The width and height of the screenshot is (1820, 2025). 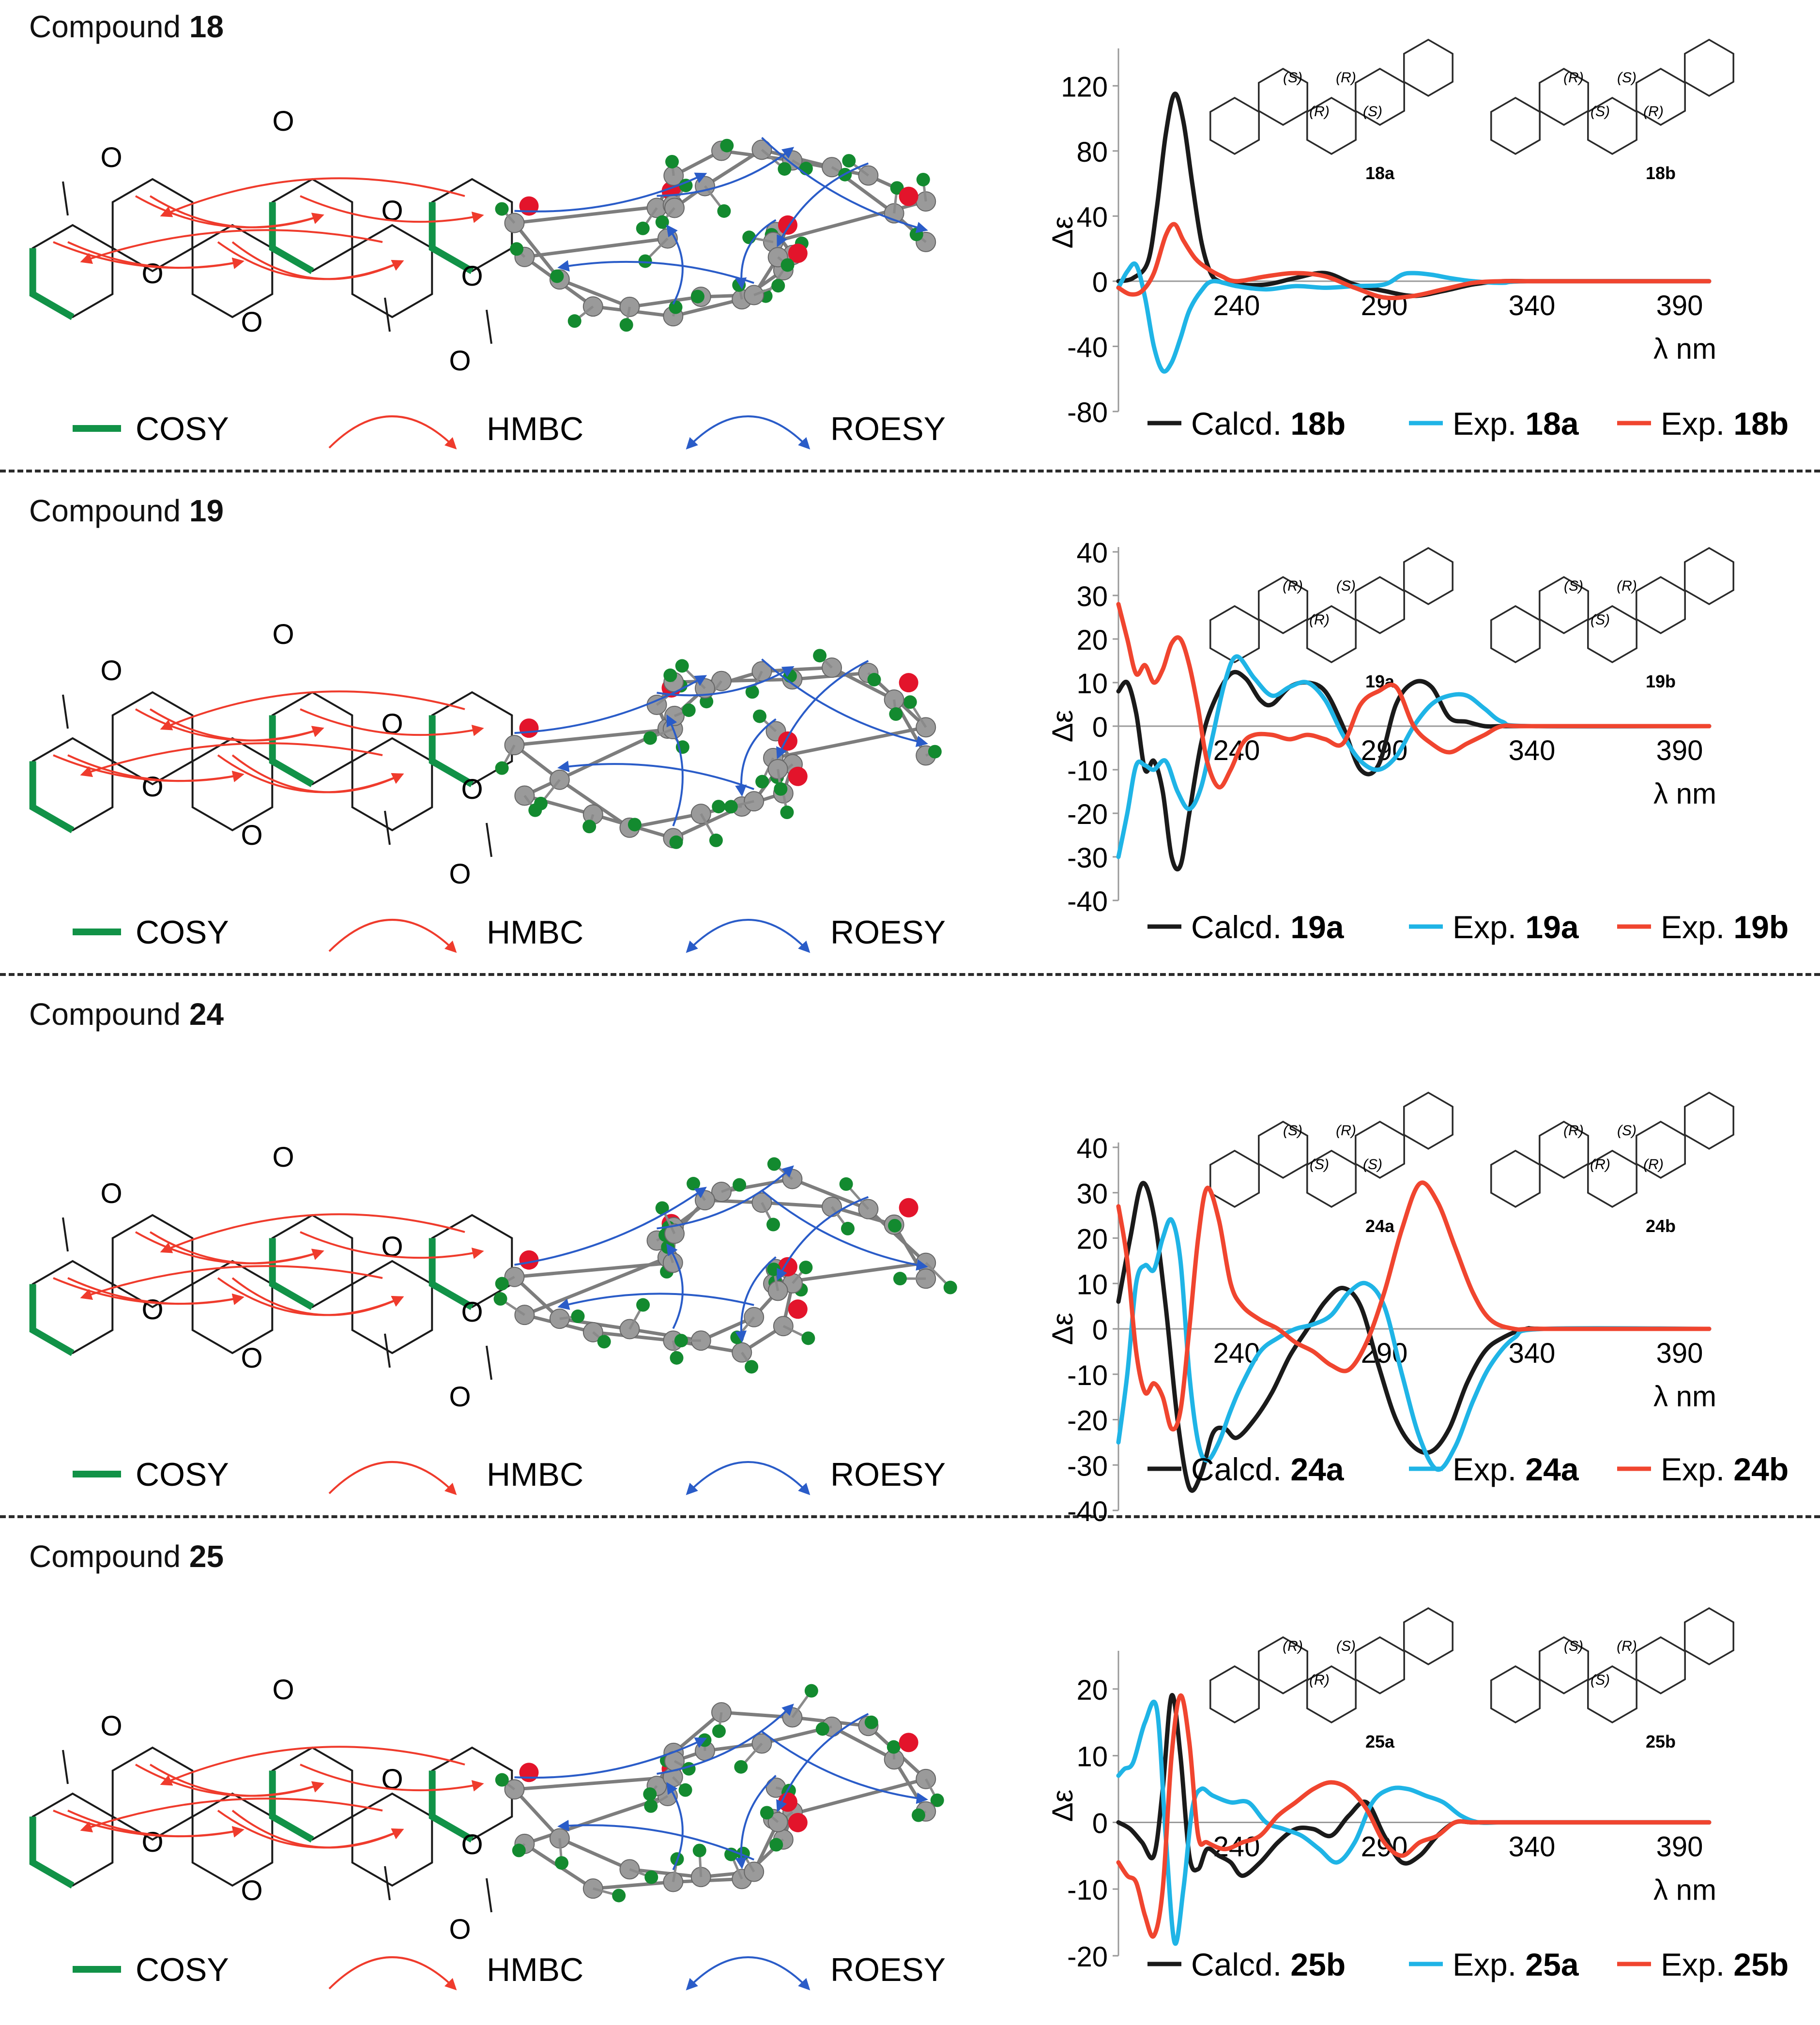 What do you see at coordinates (1092, 1194) in the screenshot?
I see `y-tick-label: 30` at bounding box center [1092, 1194].